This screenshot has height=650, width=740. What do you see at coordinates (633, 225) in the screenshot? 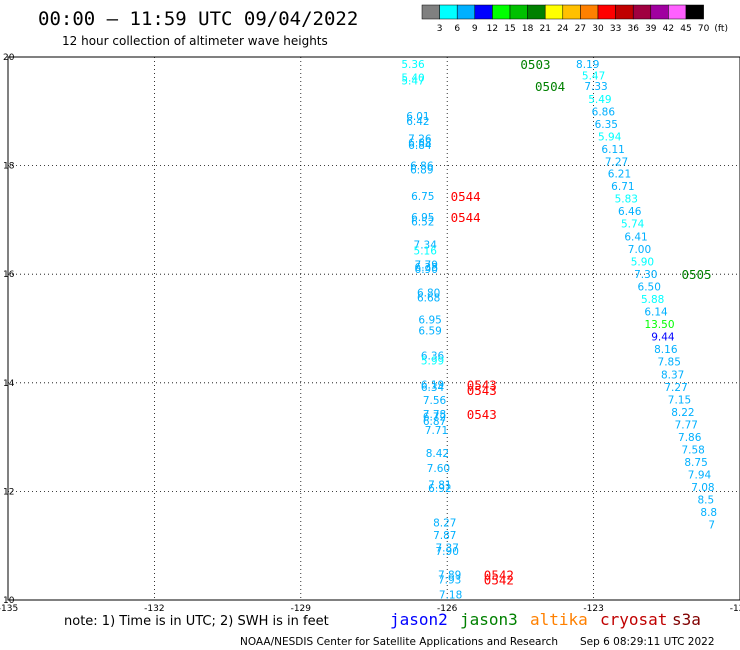
I see `wave-height-point: 5.74` at bounding box center [633, 225].